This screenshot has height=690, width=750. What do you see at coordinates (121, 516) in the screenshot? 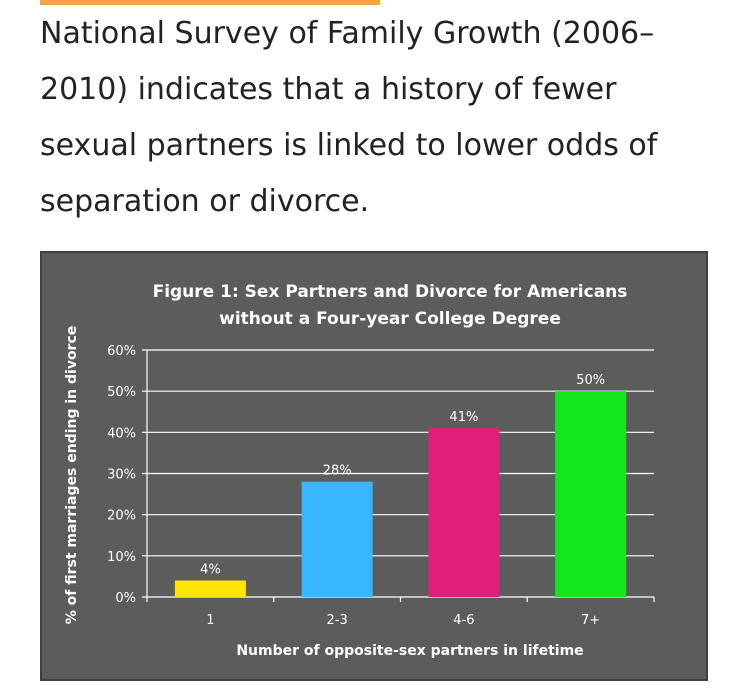
I see `y-tick-label: 20%` at bounding box center [121, 516].